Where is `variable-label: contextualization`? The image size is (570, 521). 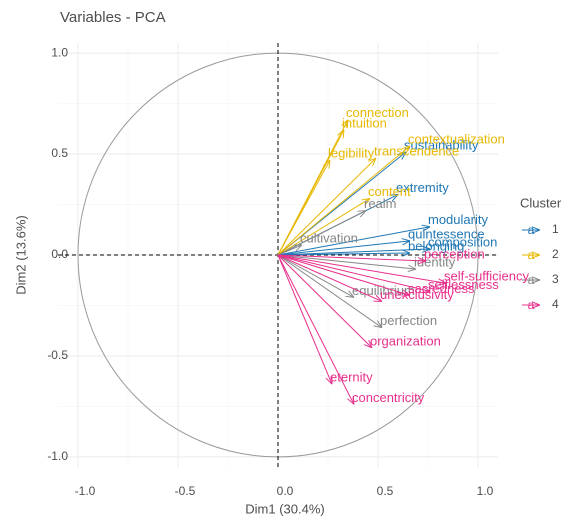
variable-label: contextualization is located at coordinates (456, 138).